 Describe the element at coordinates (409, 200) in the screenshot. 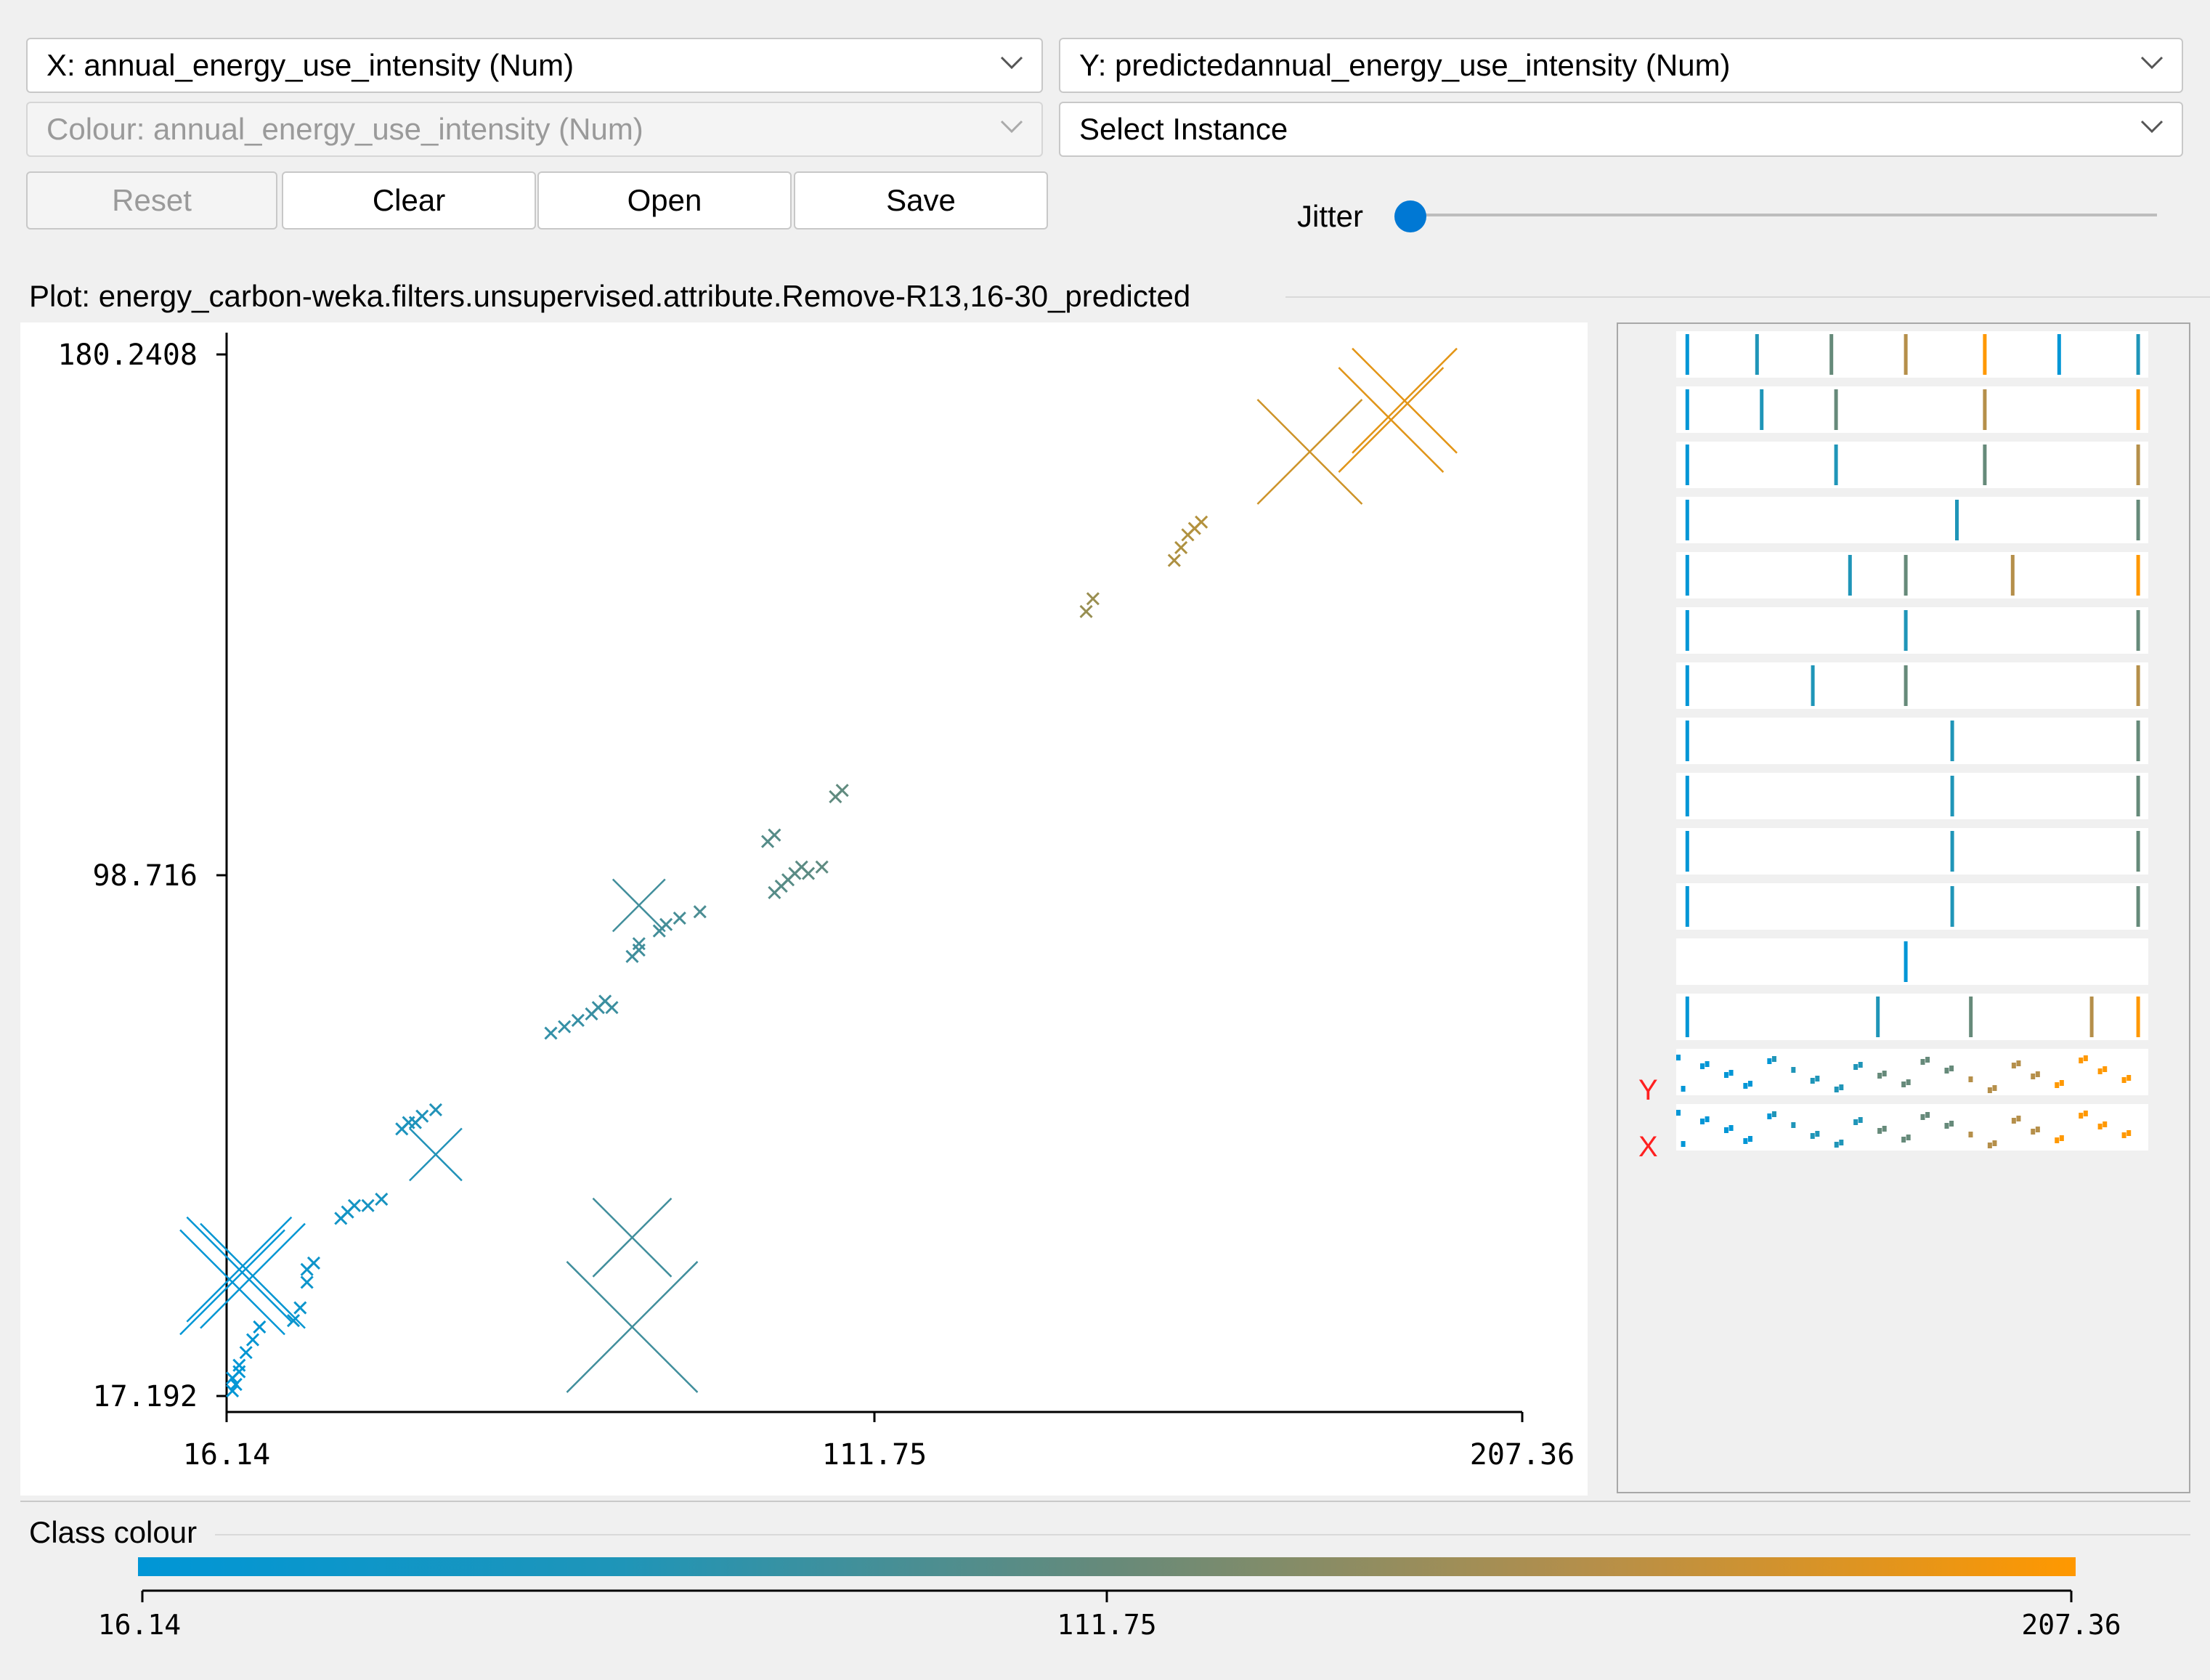

I see `clear-button: Clear` at that location.